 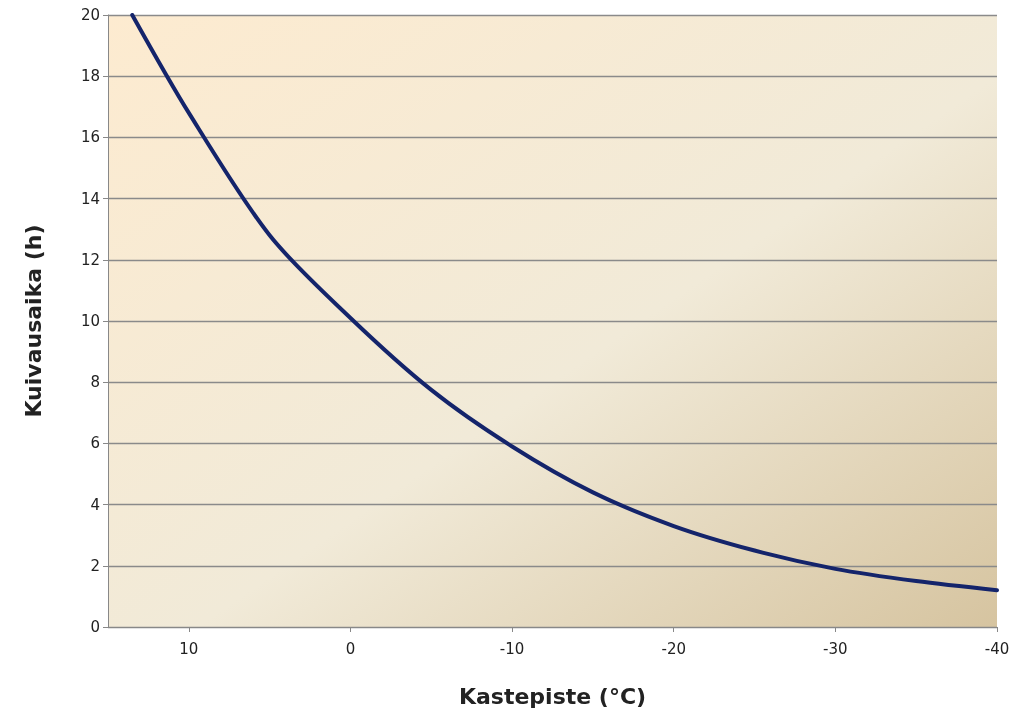 I want to click on x-tick-label: -30, so click(x=835, y=648).